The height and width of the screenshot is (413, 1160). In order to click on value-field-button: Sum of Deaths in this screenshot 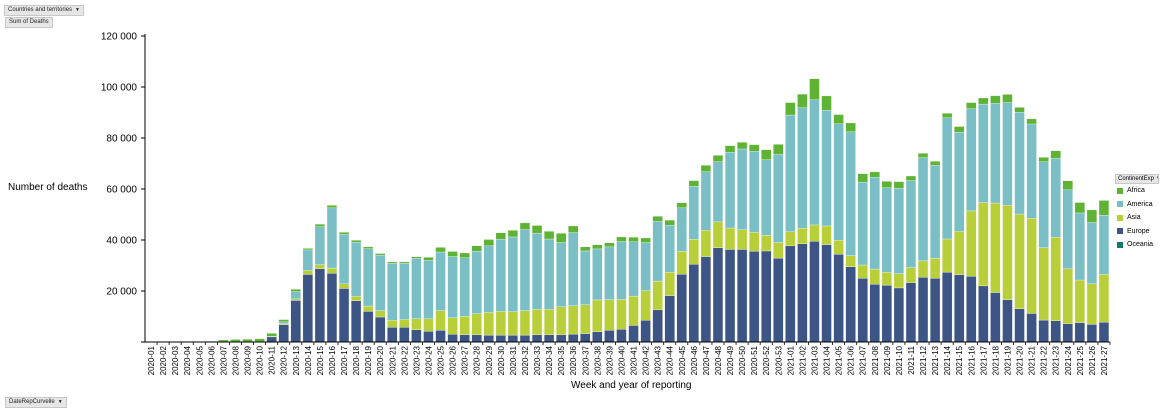, I will do `click(29, 22)`.